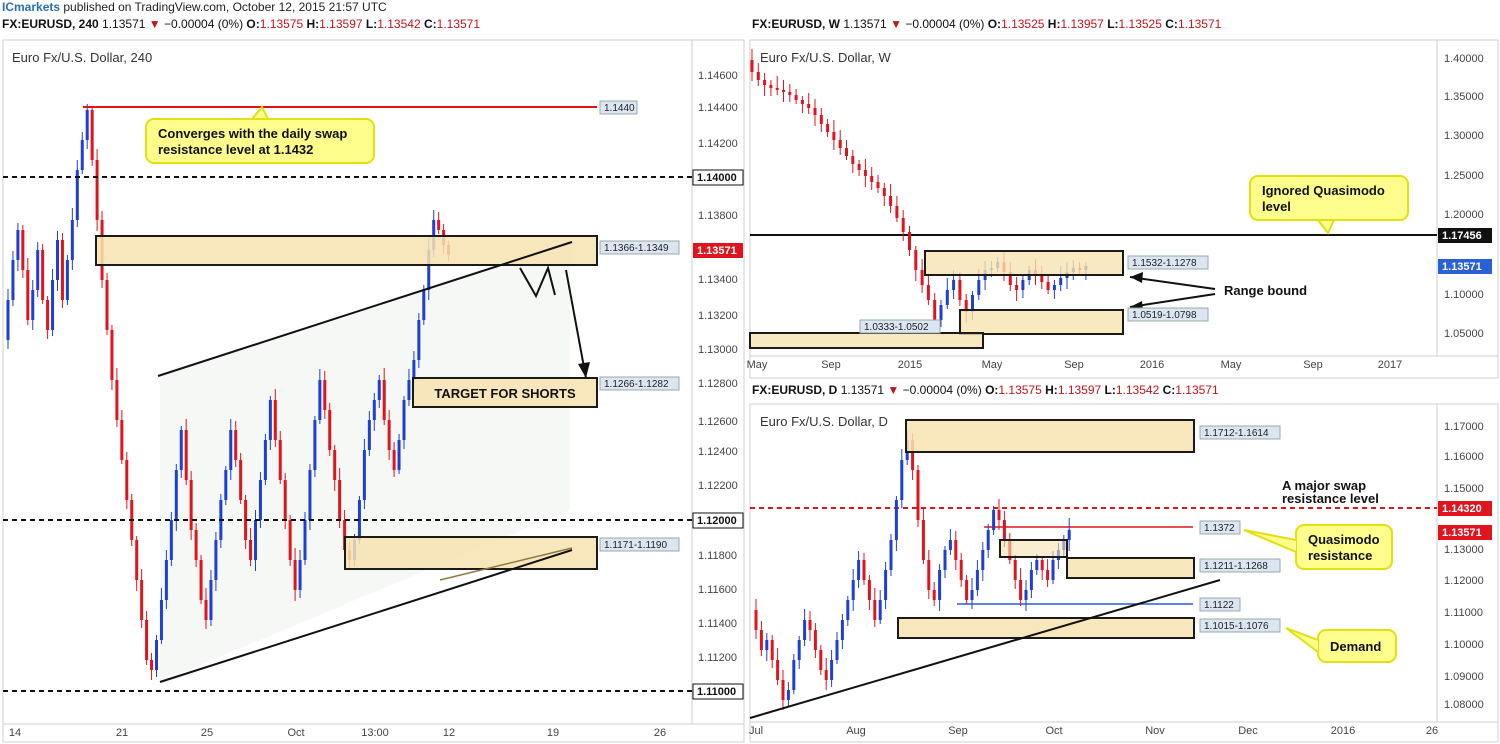 This screenshot has height=744, width=1500. What do you see at coordinates (31, 7) in the screenshot?
I see `brand-name: ICmarkets` at bounding box center [31, 7].